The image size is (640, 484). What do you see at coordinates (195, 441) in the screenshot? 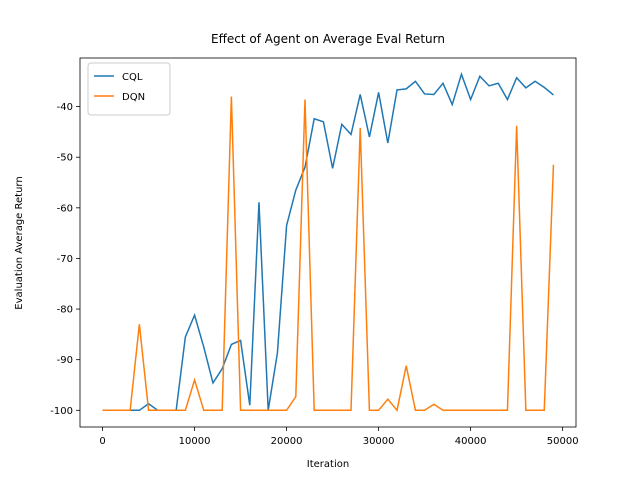
I see `x-tick-label: 10000` at bounding box center [195, 441].